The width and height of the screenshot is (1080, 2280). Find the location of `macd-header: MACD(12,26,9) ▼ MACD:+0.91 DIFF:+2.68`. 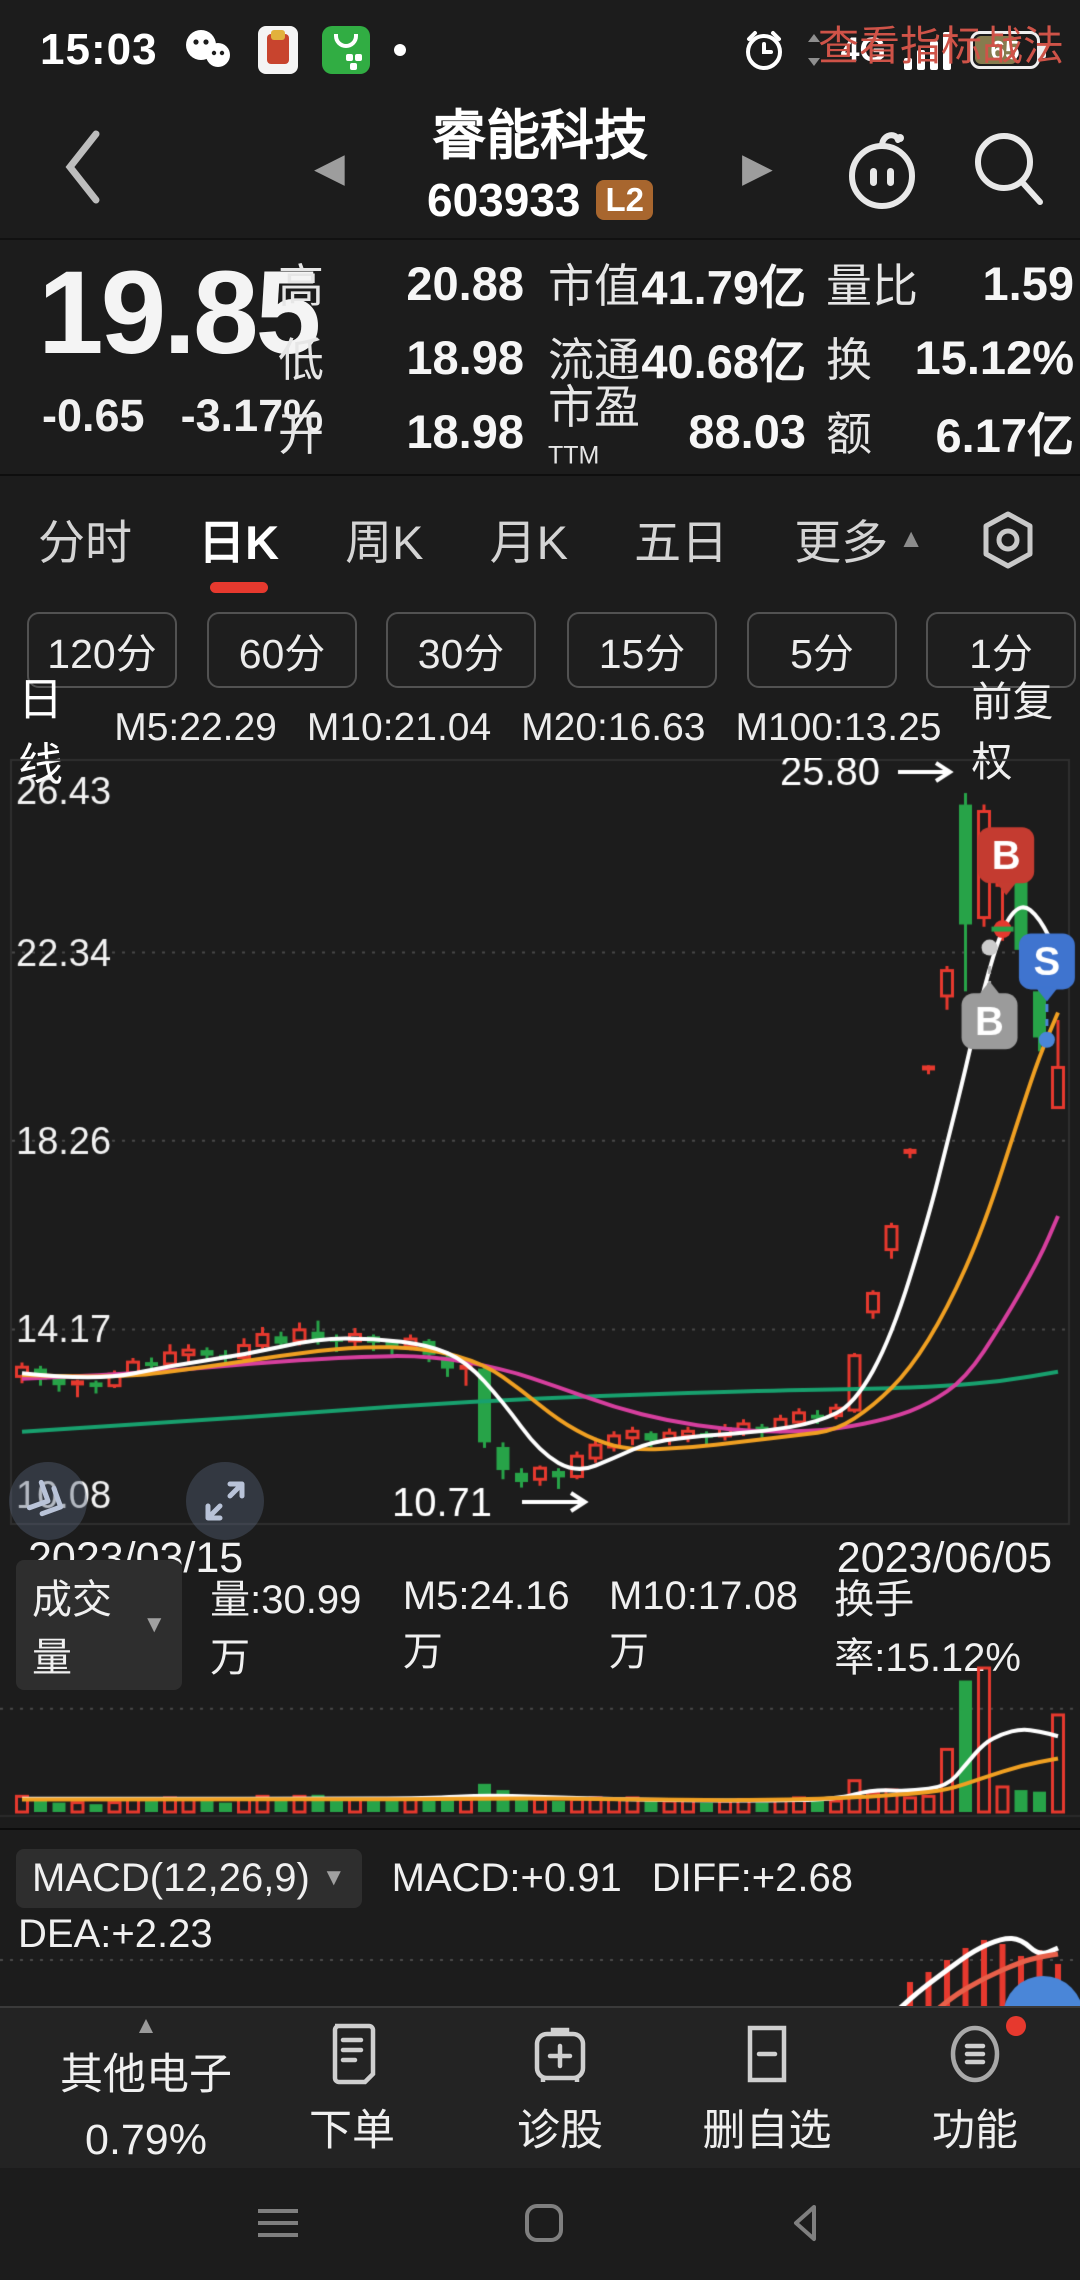

macd-header: MACD(12,26,9) ▼ MACD:+0.91 DIFF:+2.68 is located at coordinates (540, 1878).